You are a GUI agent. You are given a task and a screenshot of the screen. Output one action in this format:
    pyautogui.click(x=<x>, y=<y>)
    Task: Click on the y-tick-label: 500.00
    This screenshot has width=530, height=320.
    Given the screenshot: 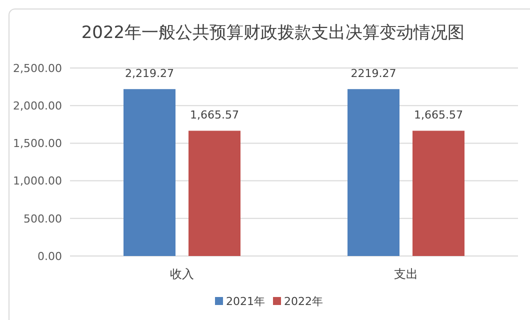 What is the action you would take?
    pyautogui.click(x=43, y=219)
    